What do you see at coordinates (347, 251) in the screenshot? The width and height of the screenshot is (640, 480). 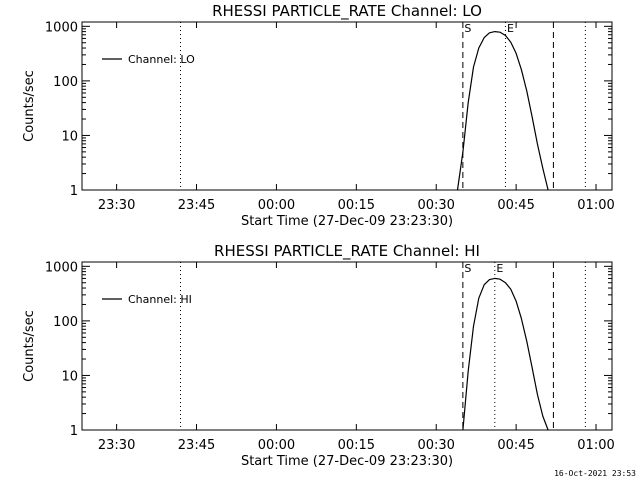 I see `chart-title: RHESSI PARTICLE_RATE Channel: HI` at bounding box center [347, 251].